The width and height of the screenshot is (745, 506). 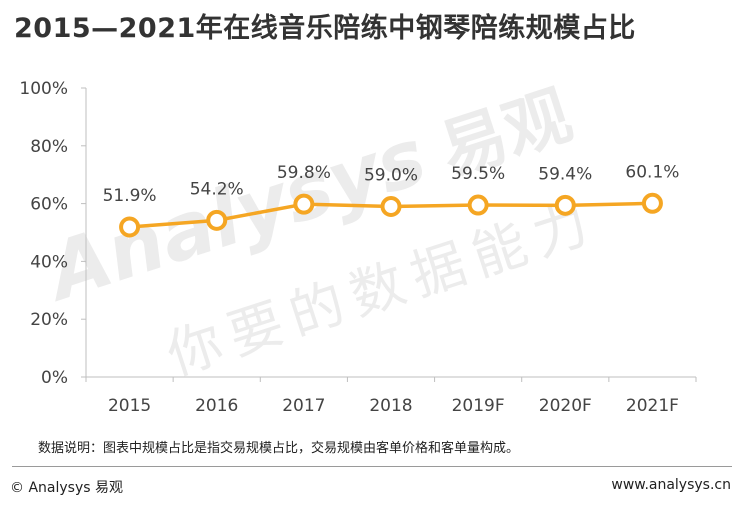 What do you see at coordinates (304, 173) in the screenshot?
I see `data-label: 59.8%` at bounding box center [304, 173].